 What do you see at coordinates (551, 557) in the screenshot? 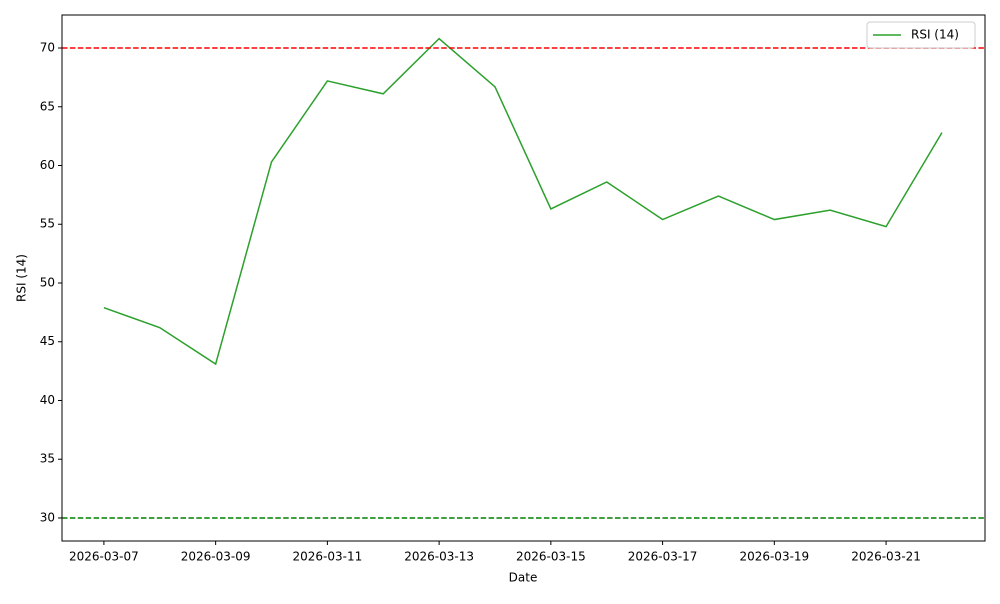
I see `x-tick-label: 2026-03-15` at bounding box center [551, 557].